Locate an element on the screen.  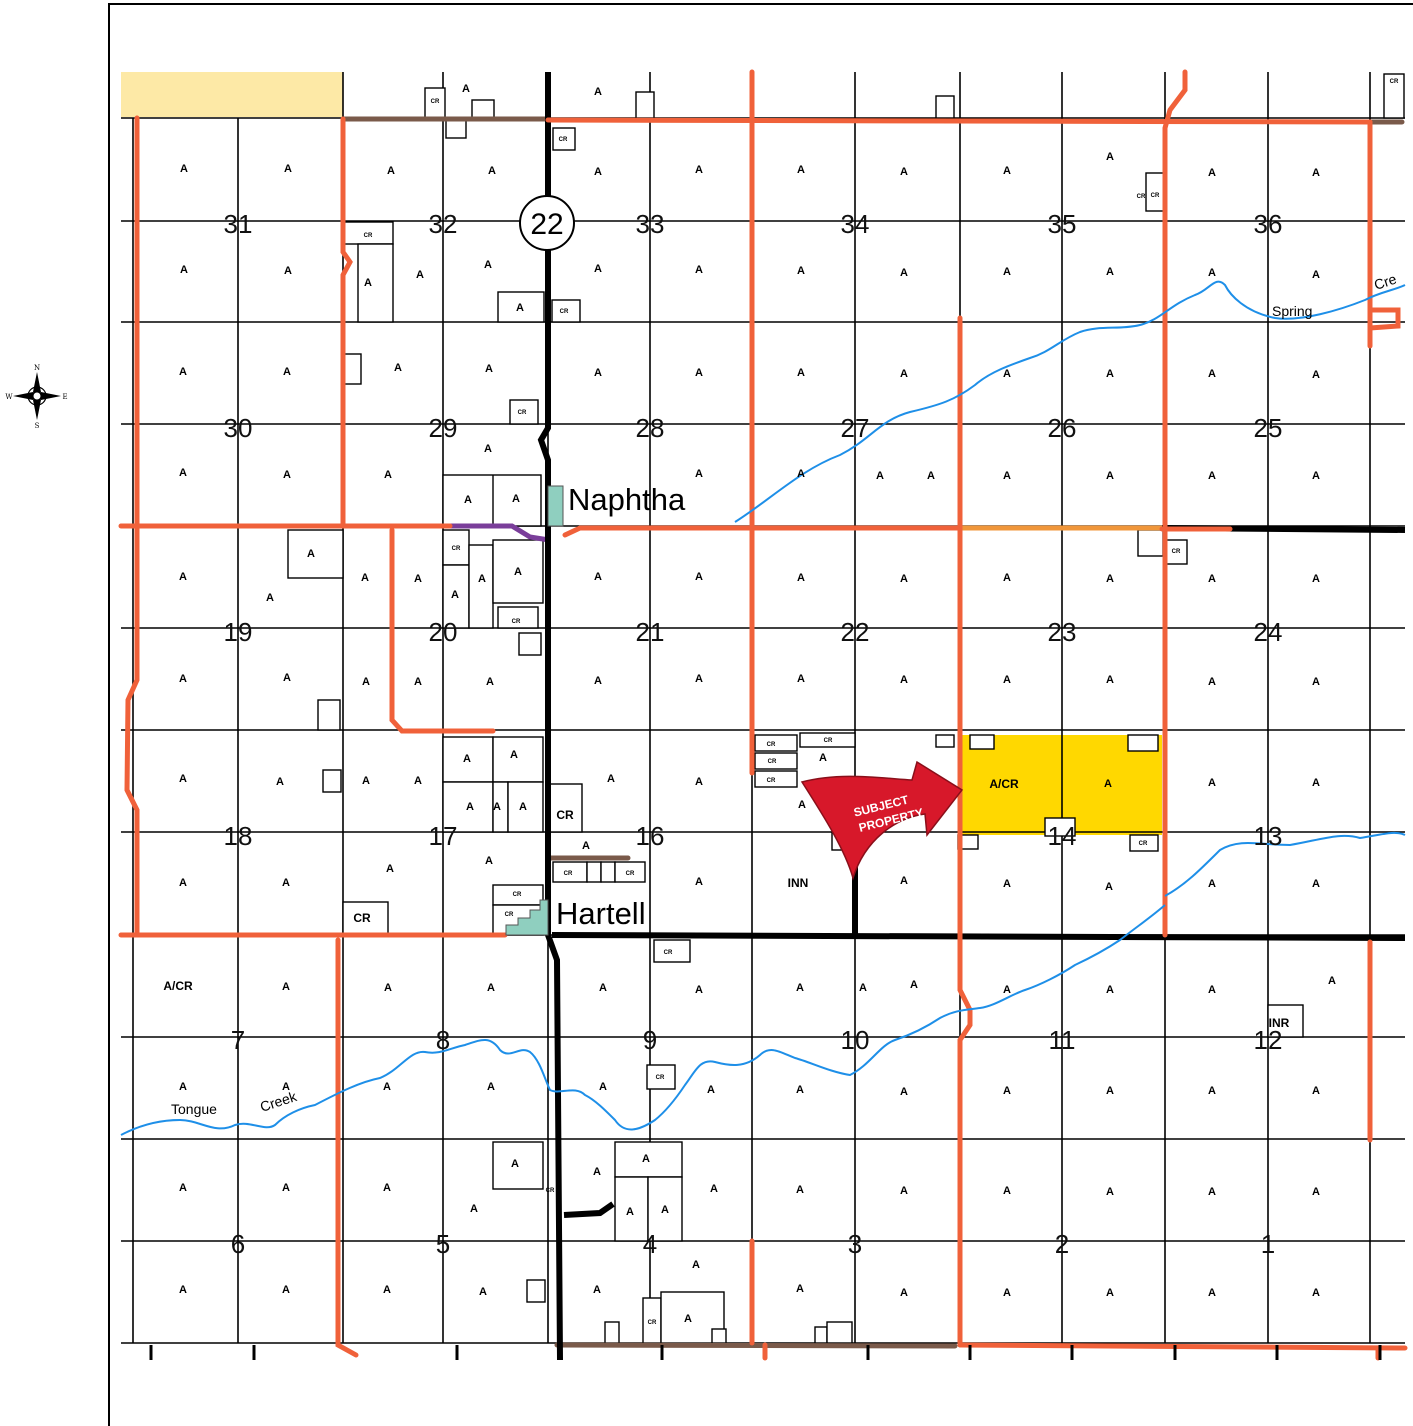
section-number: 27 is located at coordinates (855, 428).